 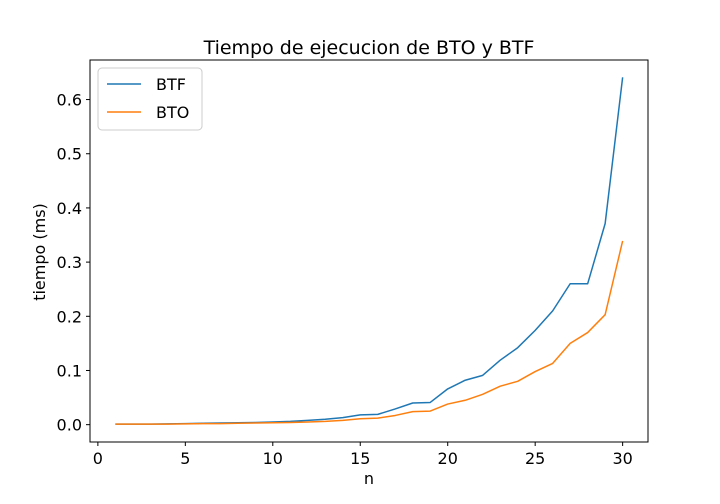 What do you see at coordinates (69, 208) in the screenshot?
I see `y-tick-label: 0.4` at bounding box center [69, 208].